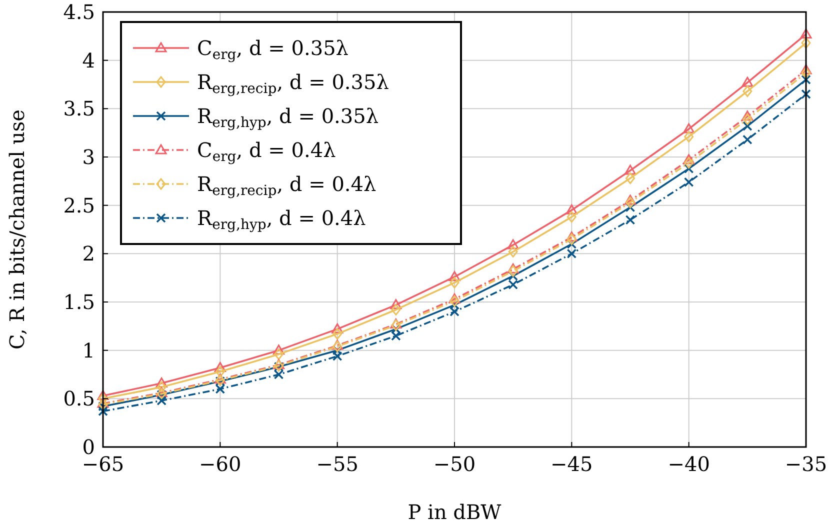 This screenshot has width=829, height=531. What do you see at coordinates (454, 464) in the screenshot?
I see `x-tick-label: −50` at bounding box center [454, 464].